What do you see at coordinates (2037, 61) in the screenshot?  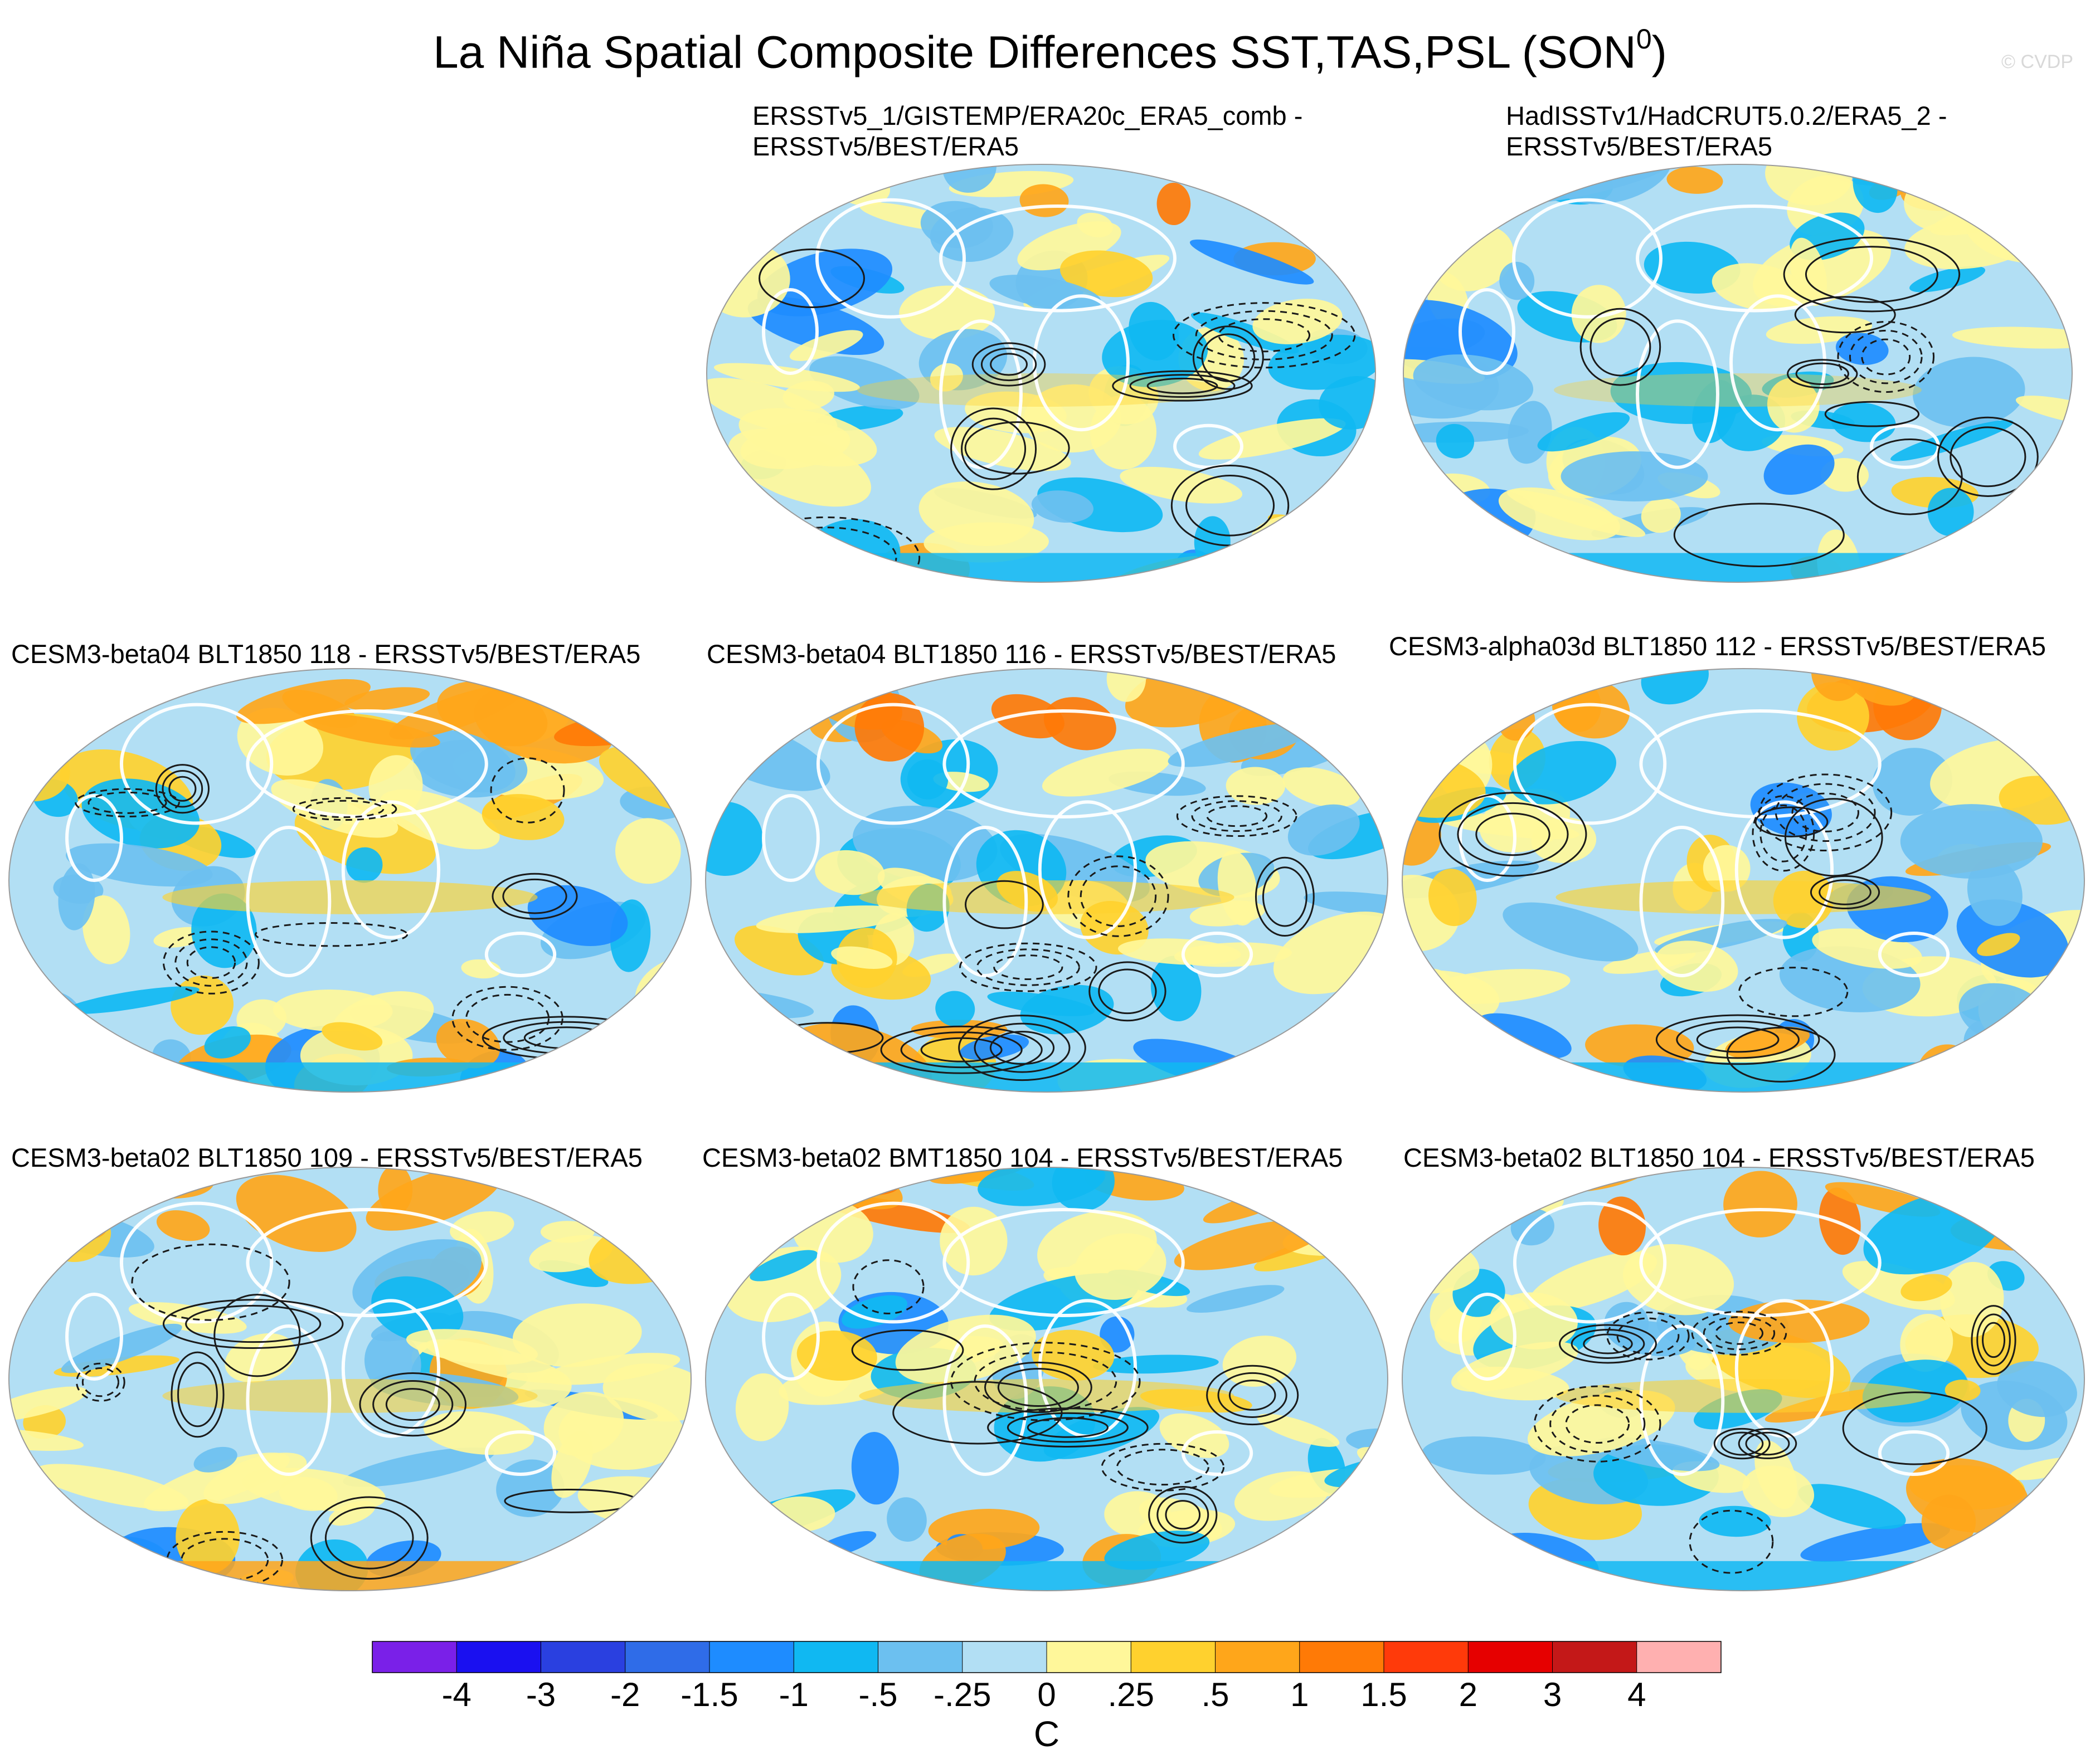 I see `cvdp-watermark: © CVDP` at bounding box center [2037, 61].